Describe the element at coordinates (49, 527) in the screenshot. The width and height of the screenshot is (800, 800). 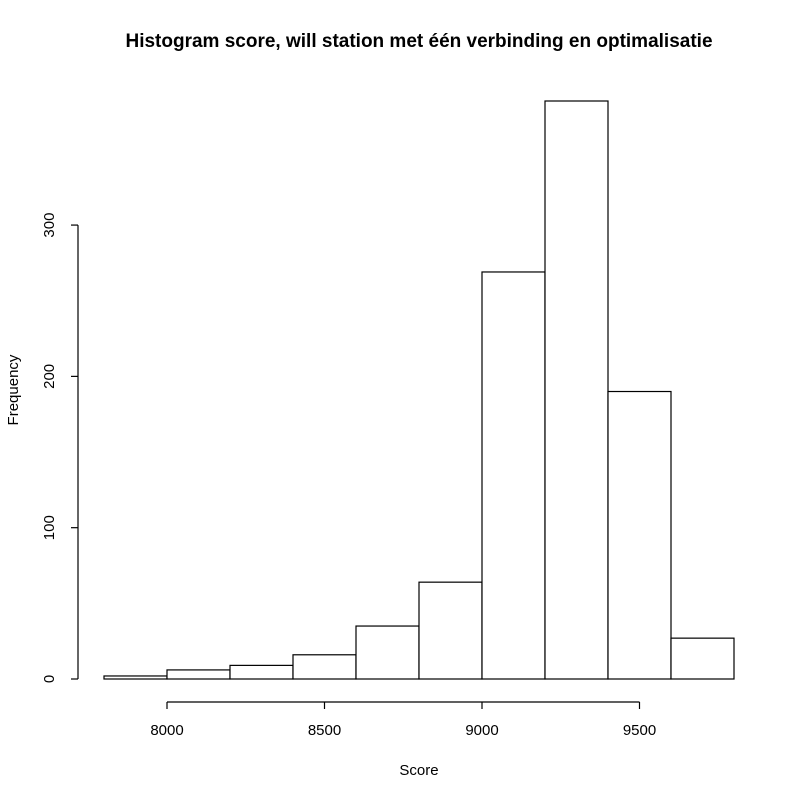
I see `y-tick-label: 100` at that location.